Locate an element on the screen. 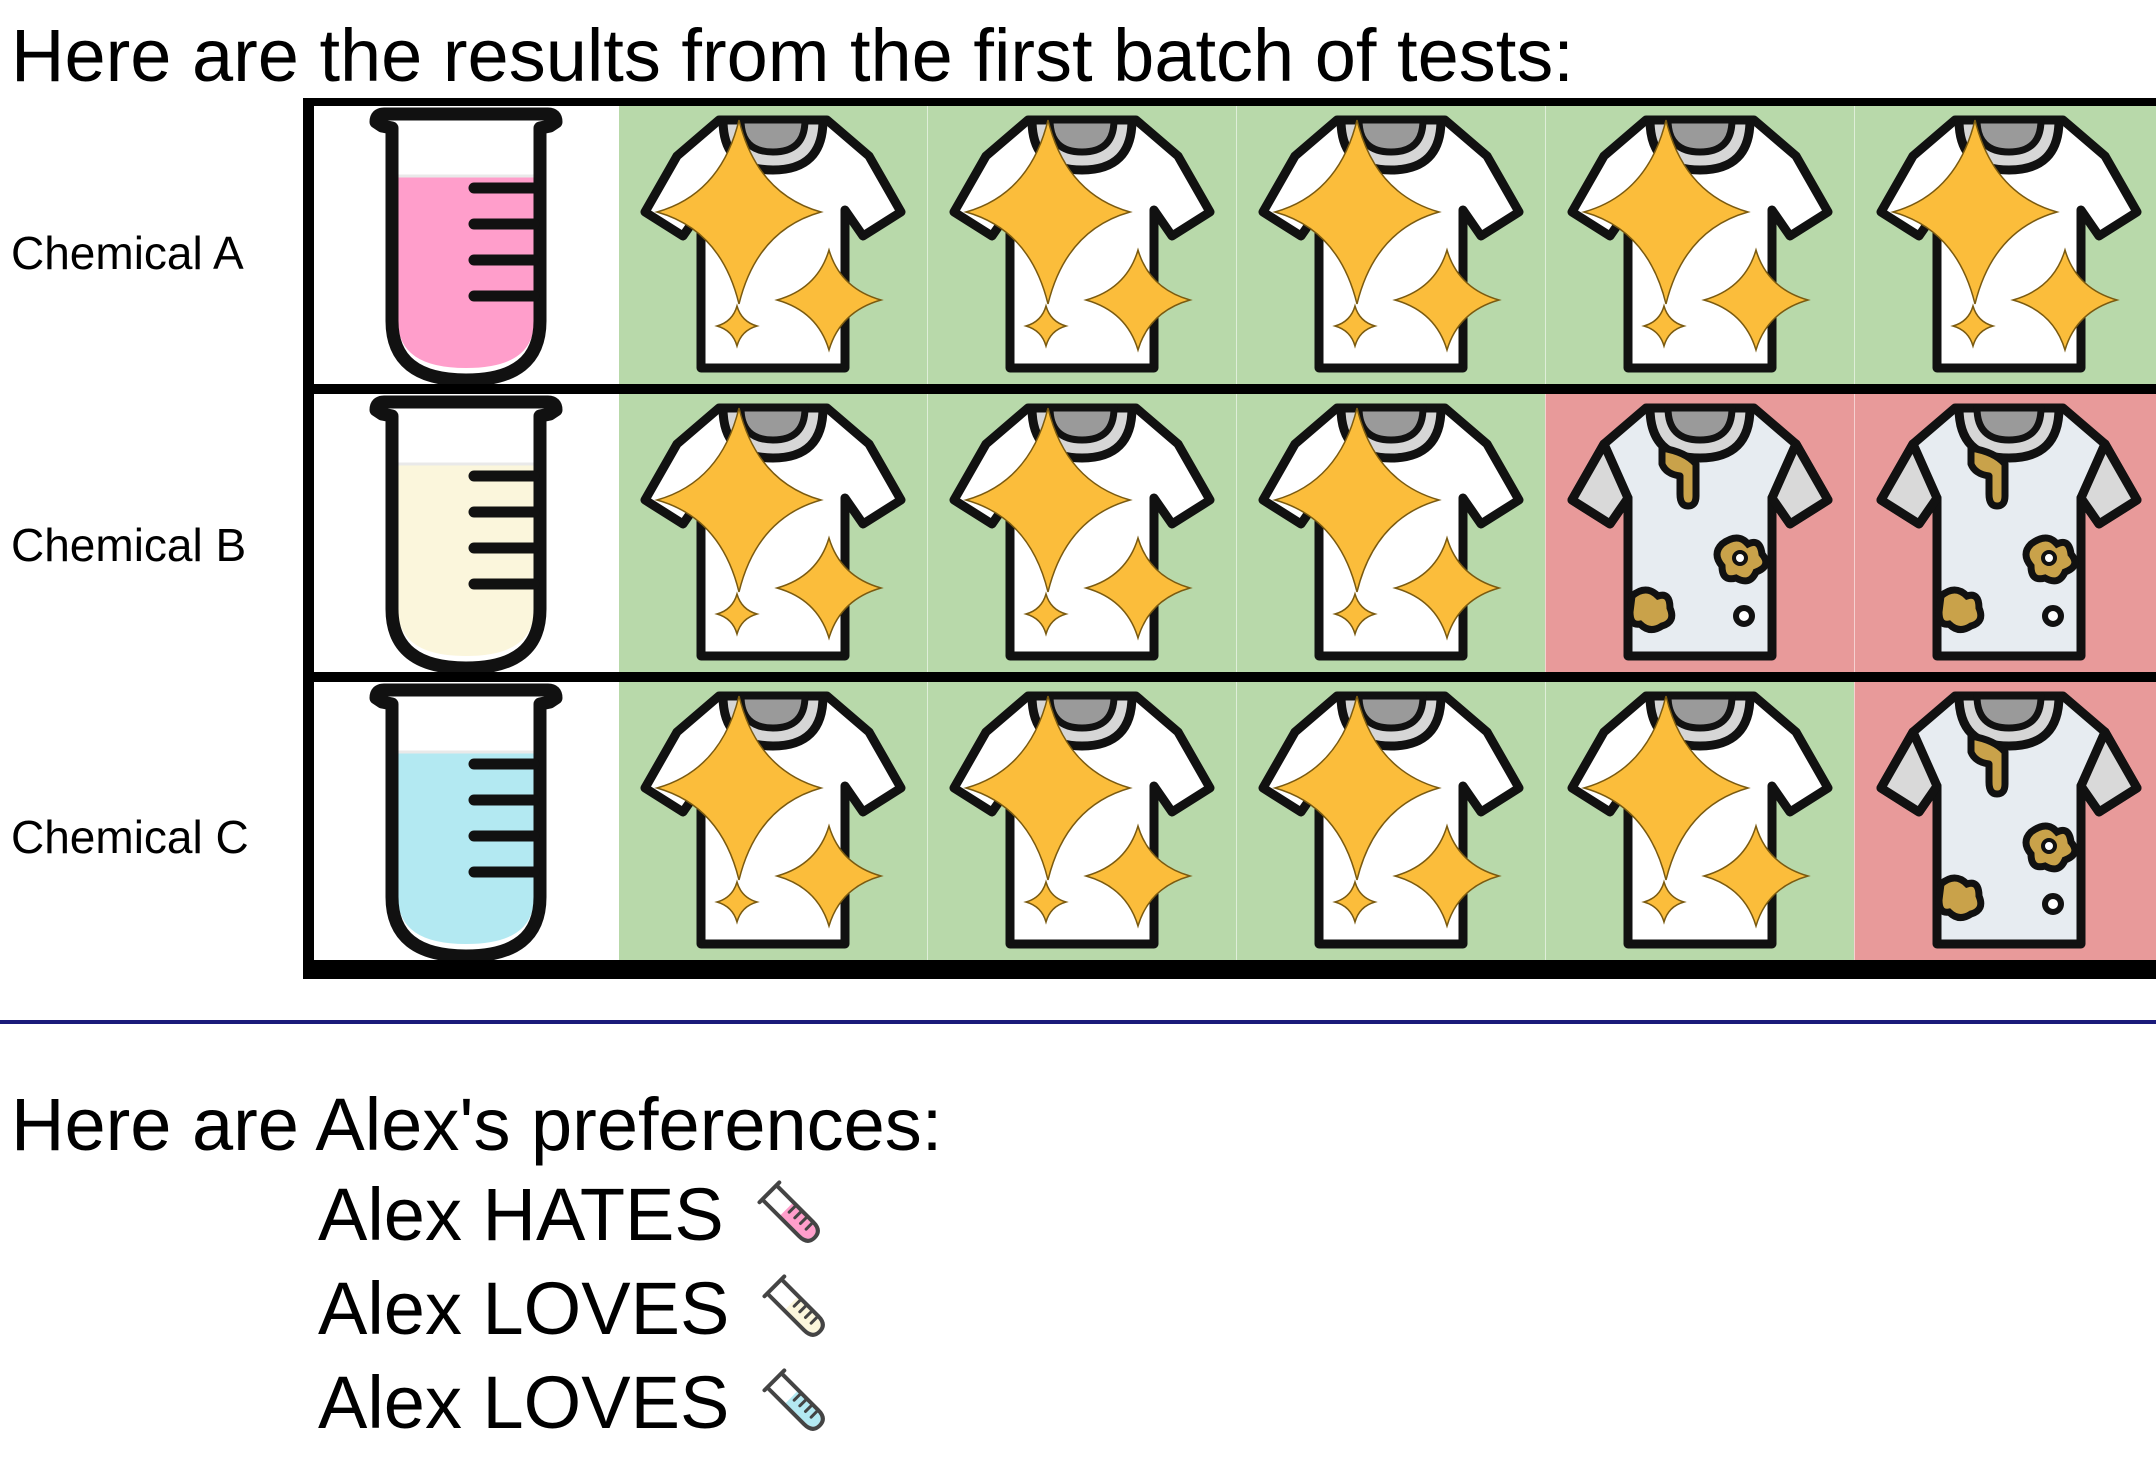 The height and width of the screenshot is (1461, 2156). section-divider is located at coordinates (1078, 1022).